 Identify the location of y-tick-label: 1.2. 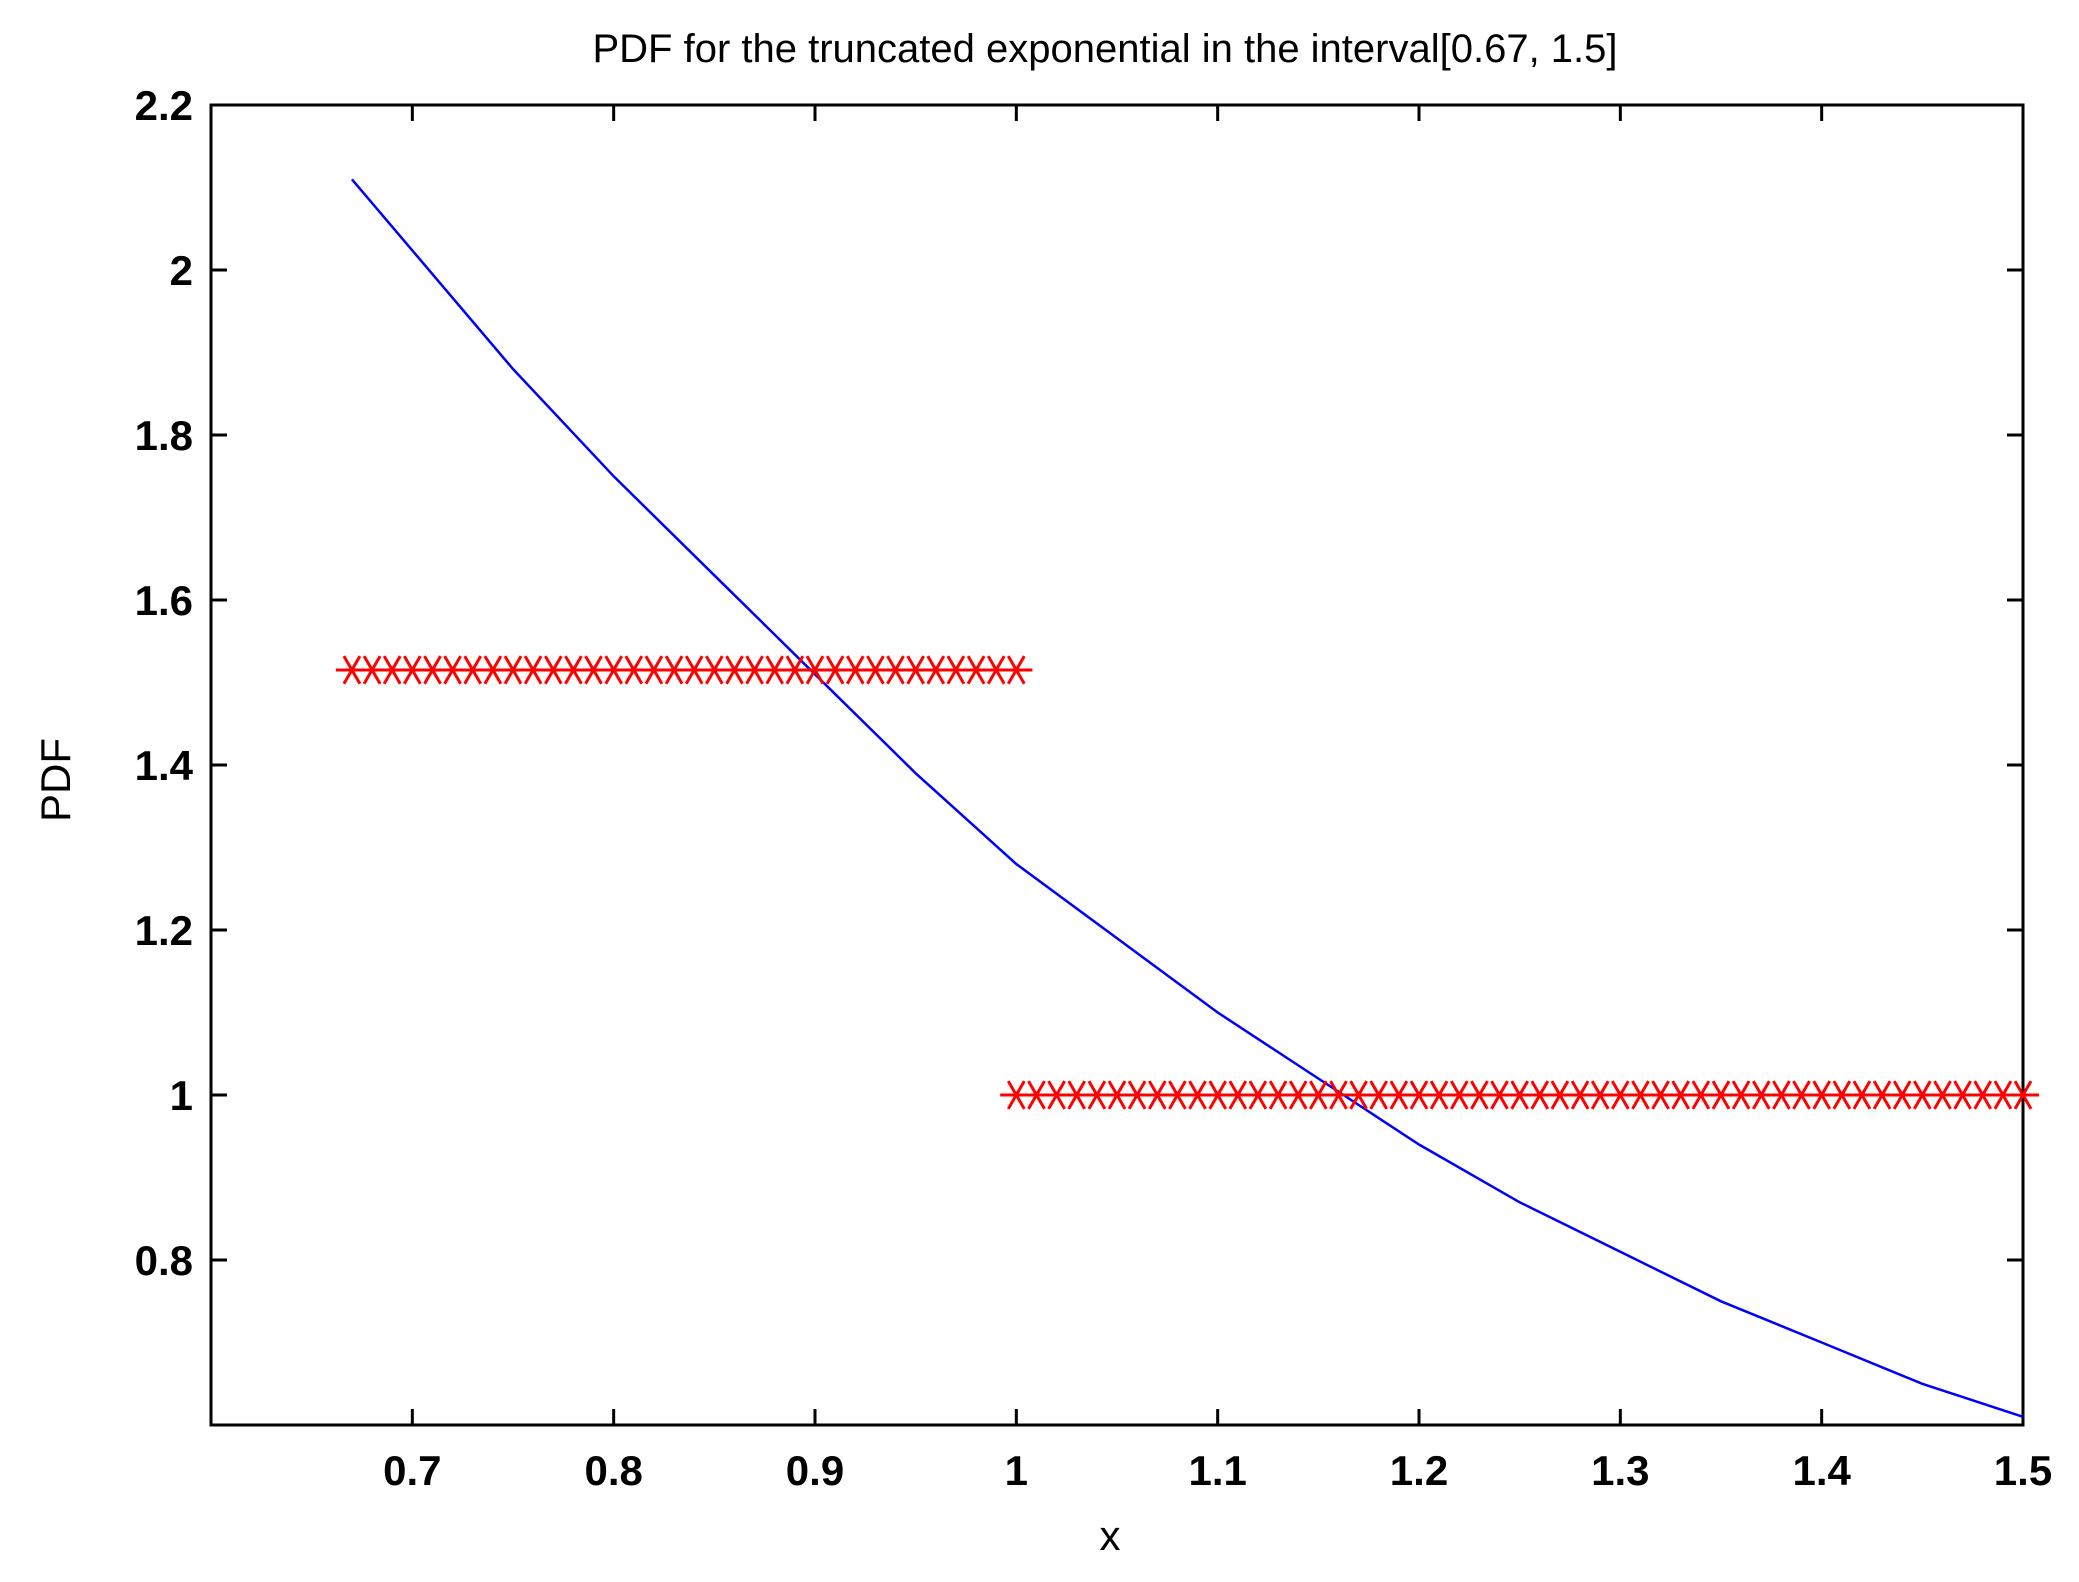
(164, 930).